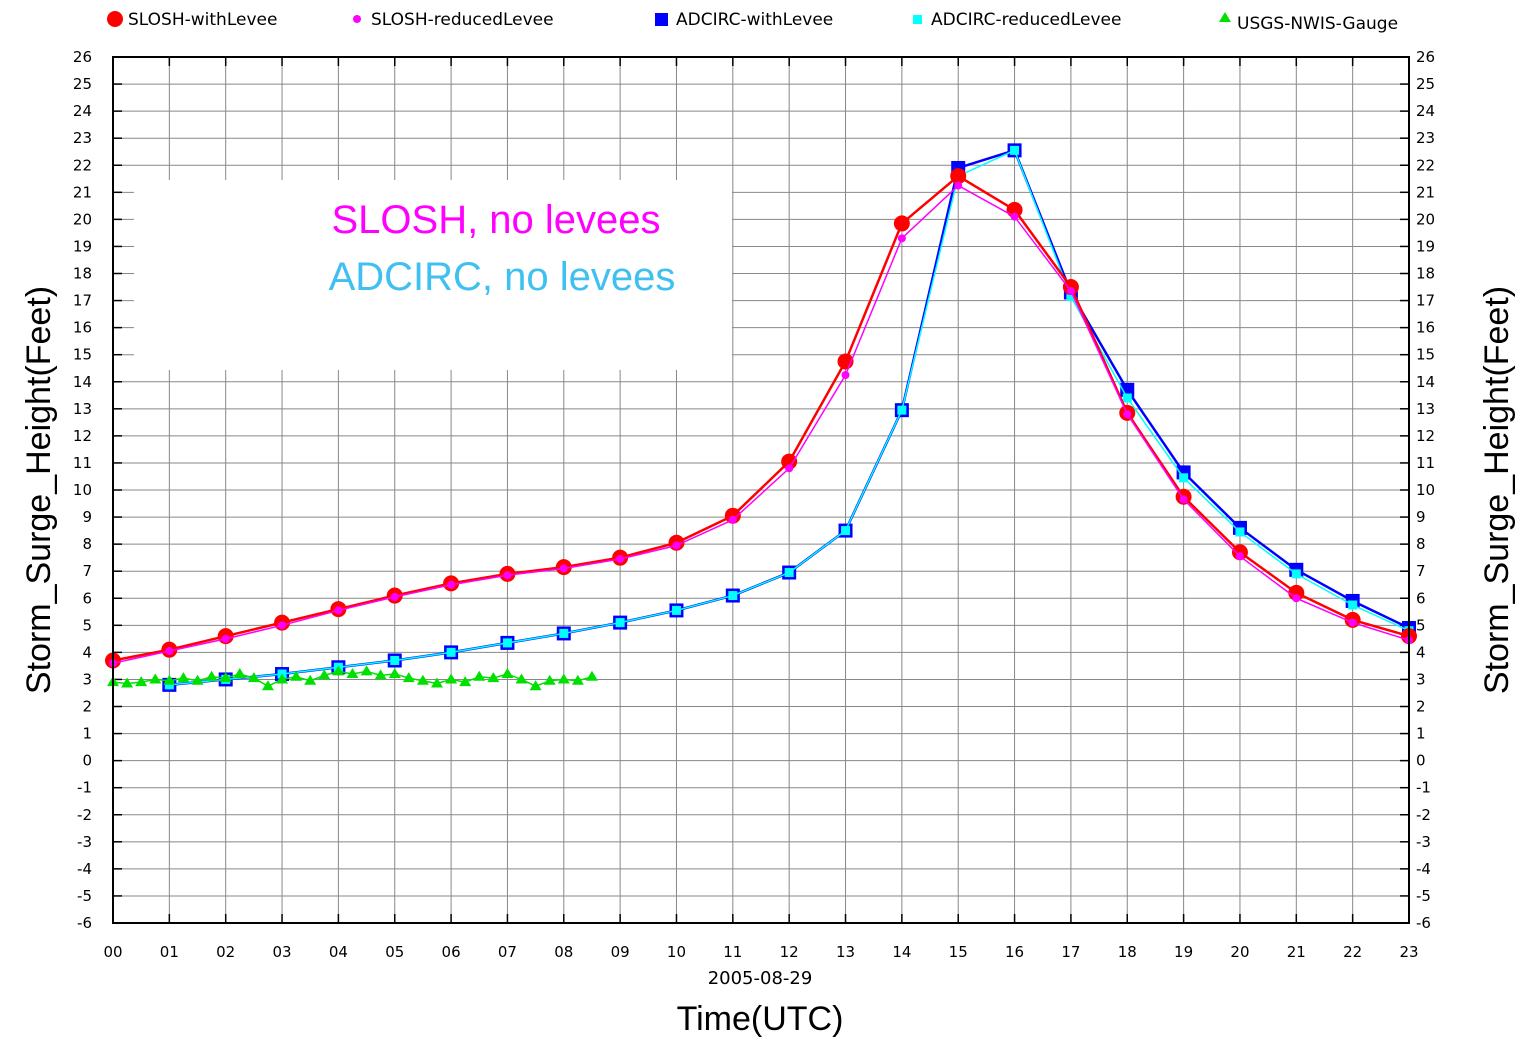 The width and height of the screenshot is (1528, 1042). I want to click on y-axis-title-right: Storm_Surge_Height(Feet), so click(1497, 490).